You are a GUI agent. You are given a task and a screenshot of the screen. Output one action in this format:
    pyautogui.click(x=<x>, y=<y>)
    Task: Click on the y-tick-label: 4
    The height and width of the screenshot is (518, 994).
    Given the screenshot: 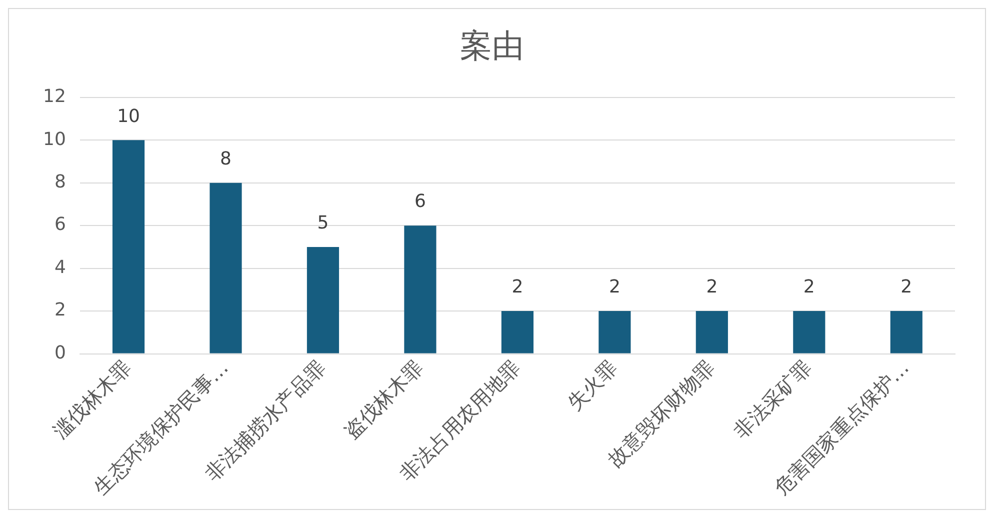 What is the action you would take?
    pyautogui.click(x=60, y=267)
    